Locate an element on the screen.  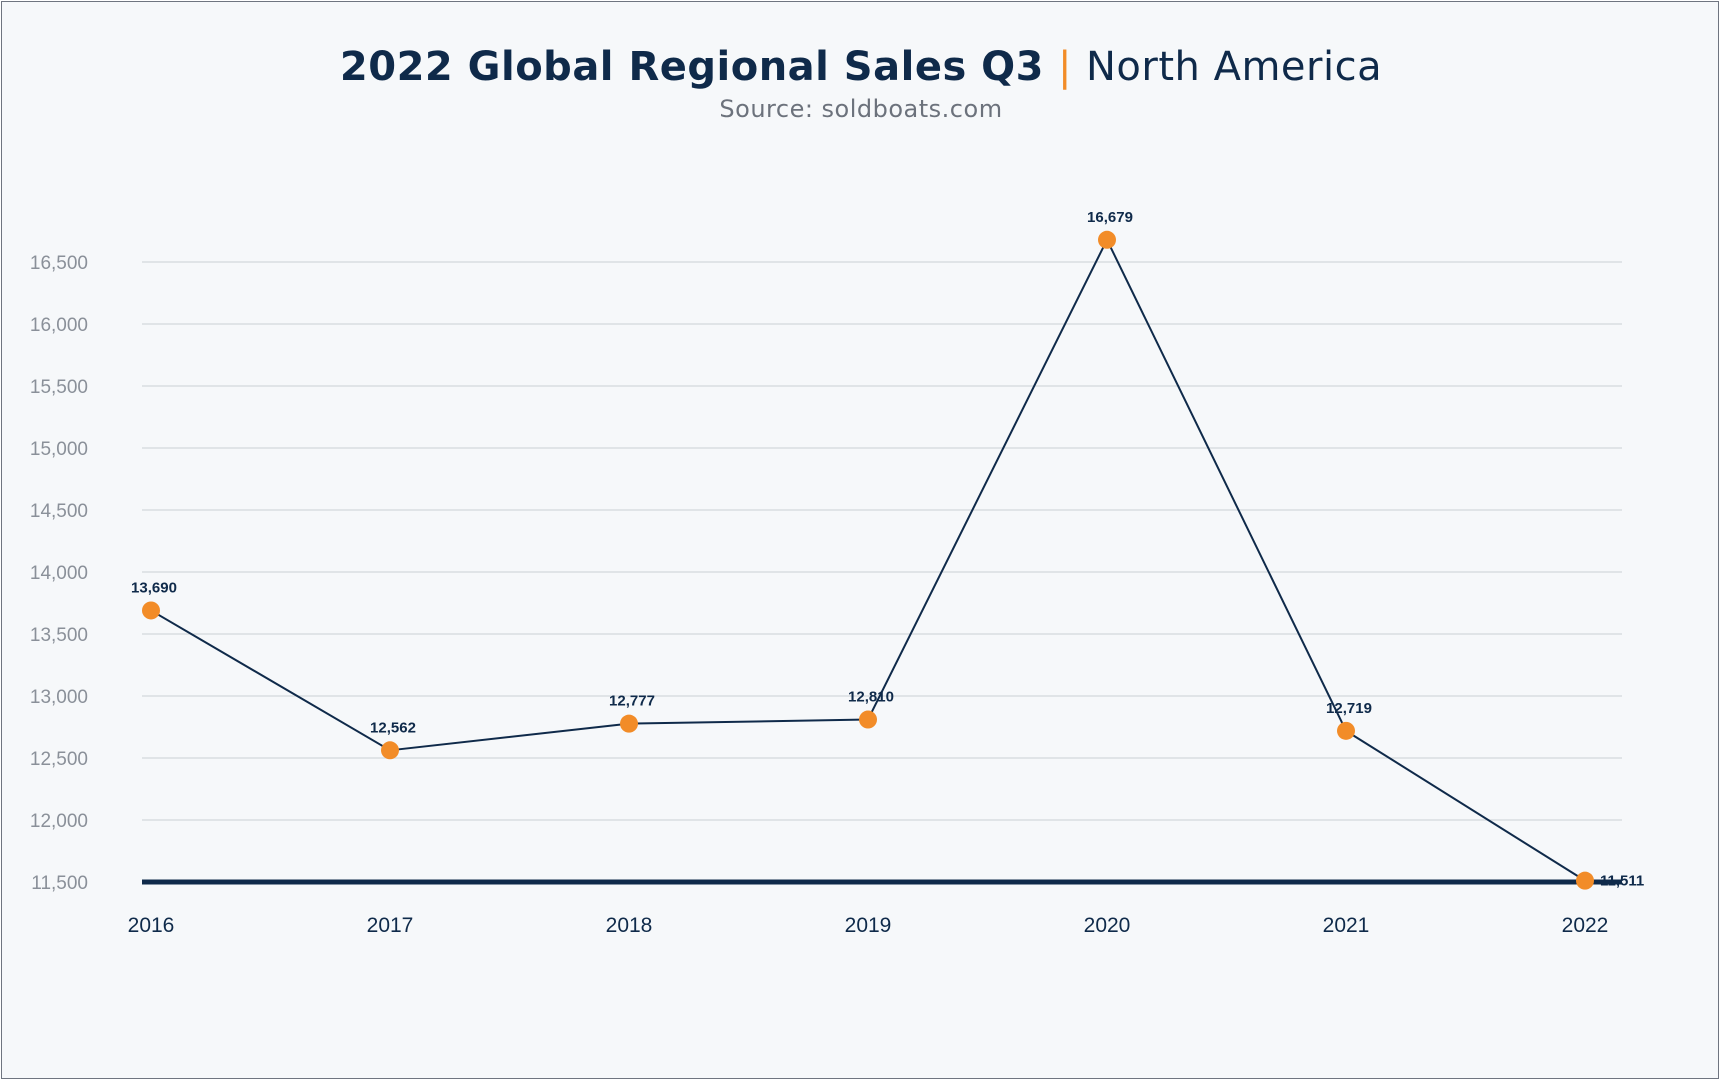
y-tick-label: 15,000 is located at coordinates (59, 449).